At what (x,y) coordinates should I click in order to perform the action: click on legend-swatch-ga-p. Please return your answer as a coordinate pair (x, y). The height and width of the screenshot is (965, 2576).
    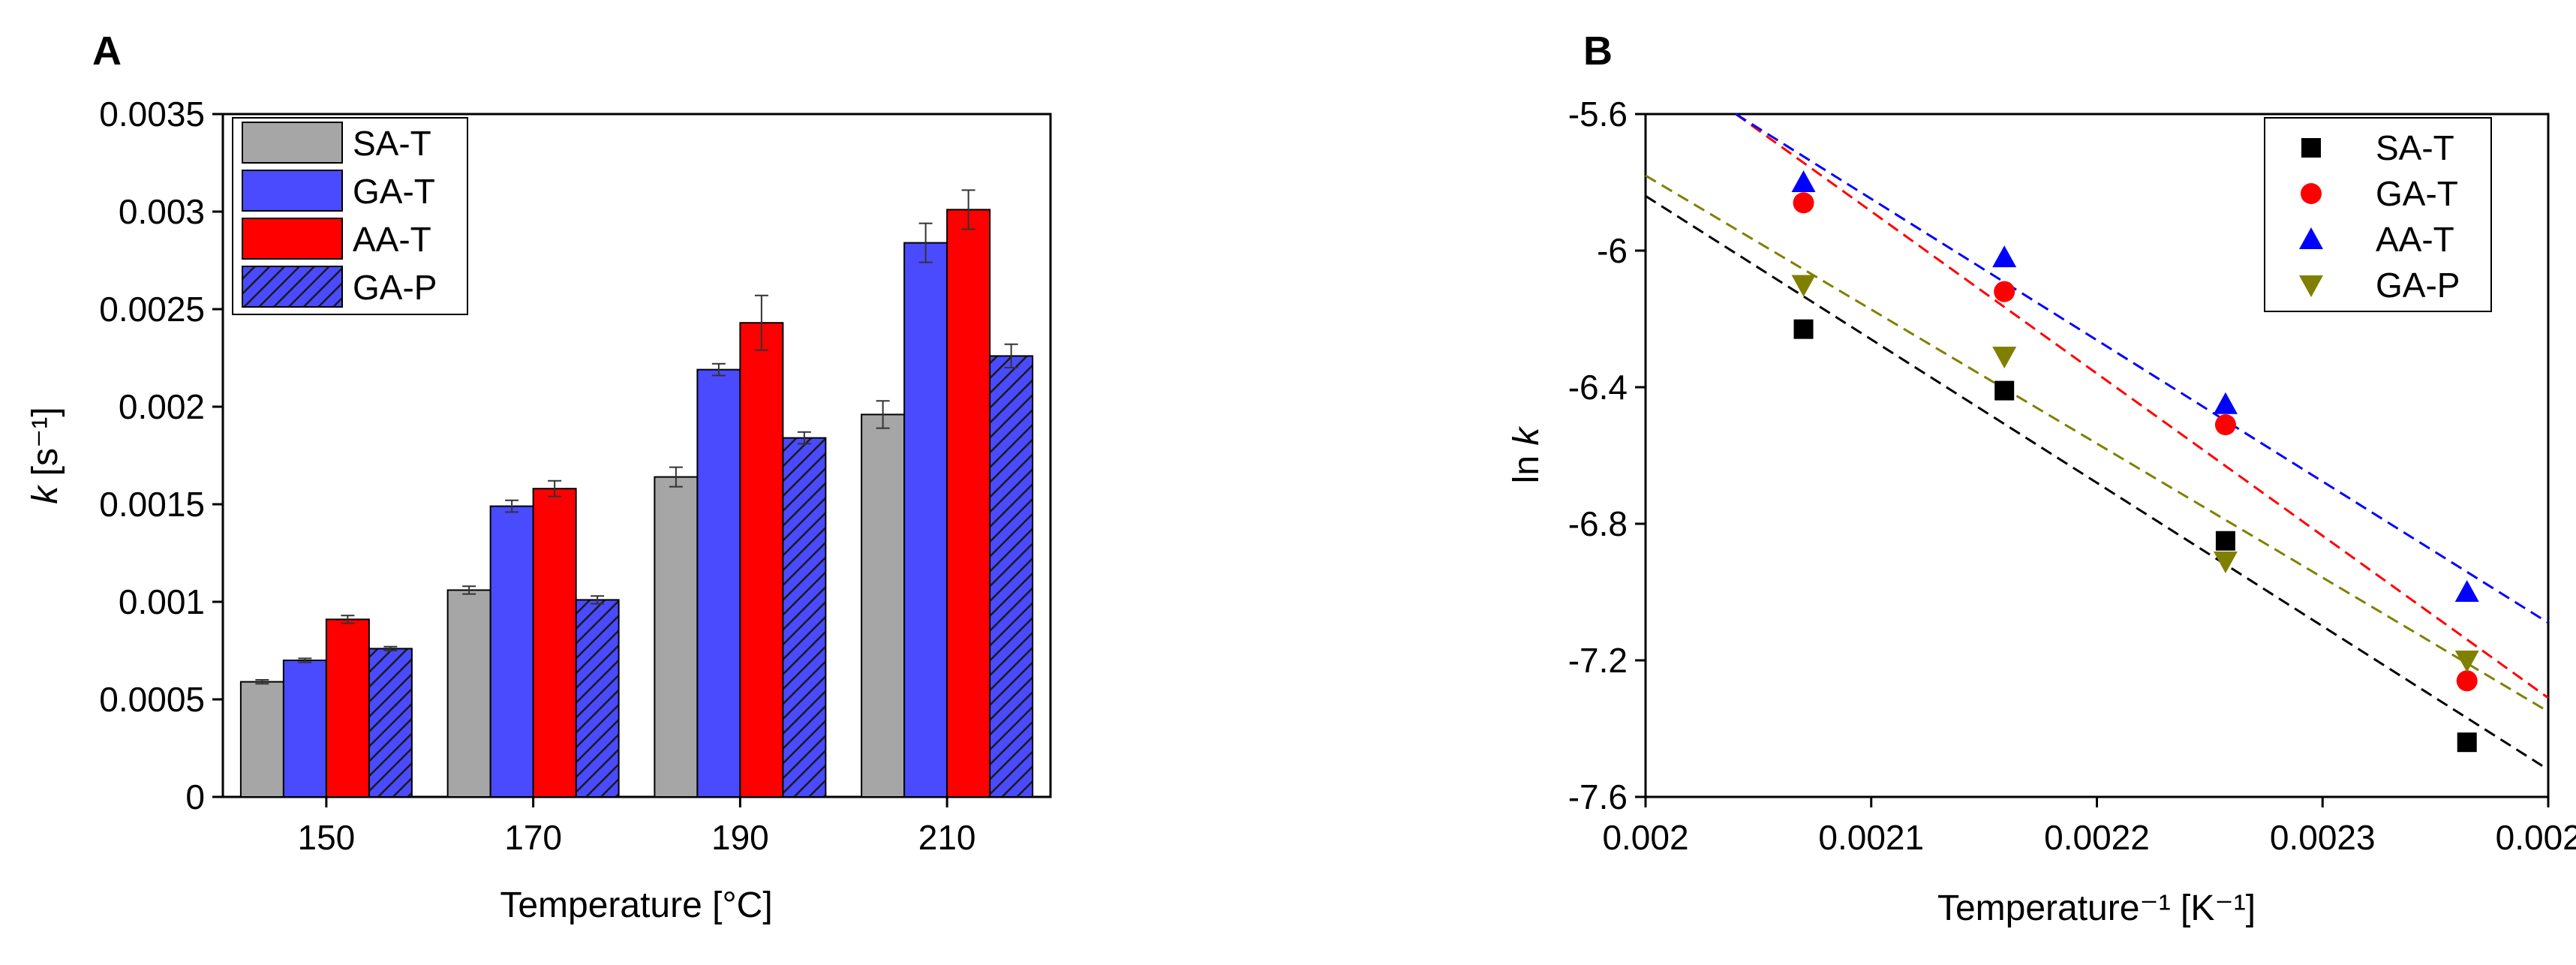
    Looking at the image, I should click on (292, 287).